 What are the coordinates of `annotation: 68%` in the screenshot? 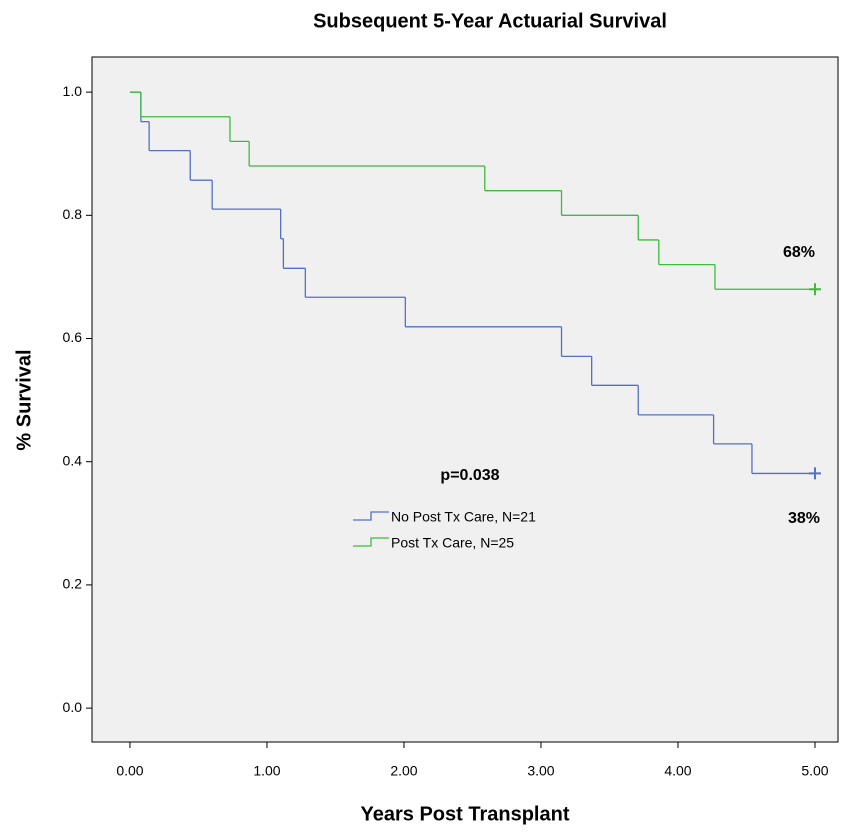 It's located at (799, 252).